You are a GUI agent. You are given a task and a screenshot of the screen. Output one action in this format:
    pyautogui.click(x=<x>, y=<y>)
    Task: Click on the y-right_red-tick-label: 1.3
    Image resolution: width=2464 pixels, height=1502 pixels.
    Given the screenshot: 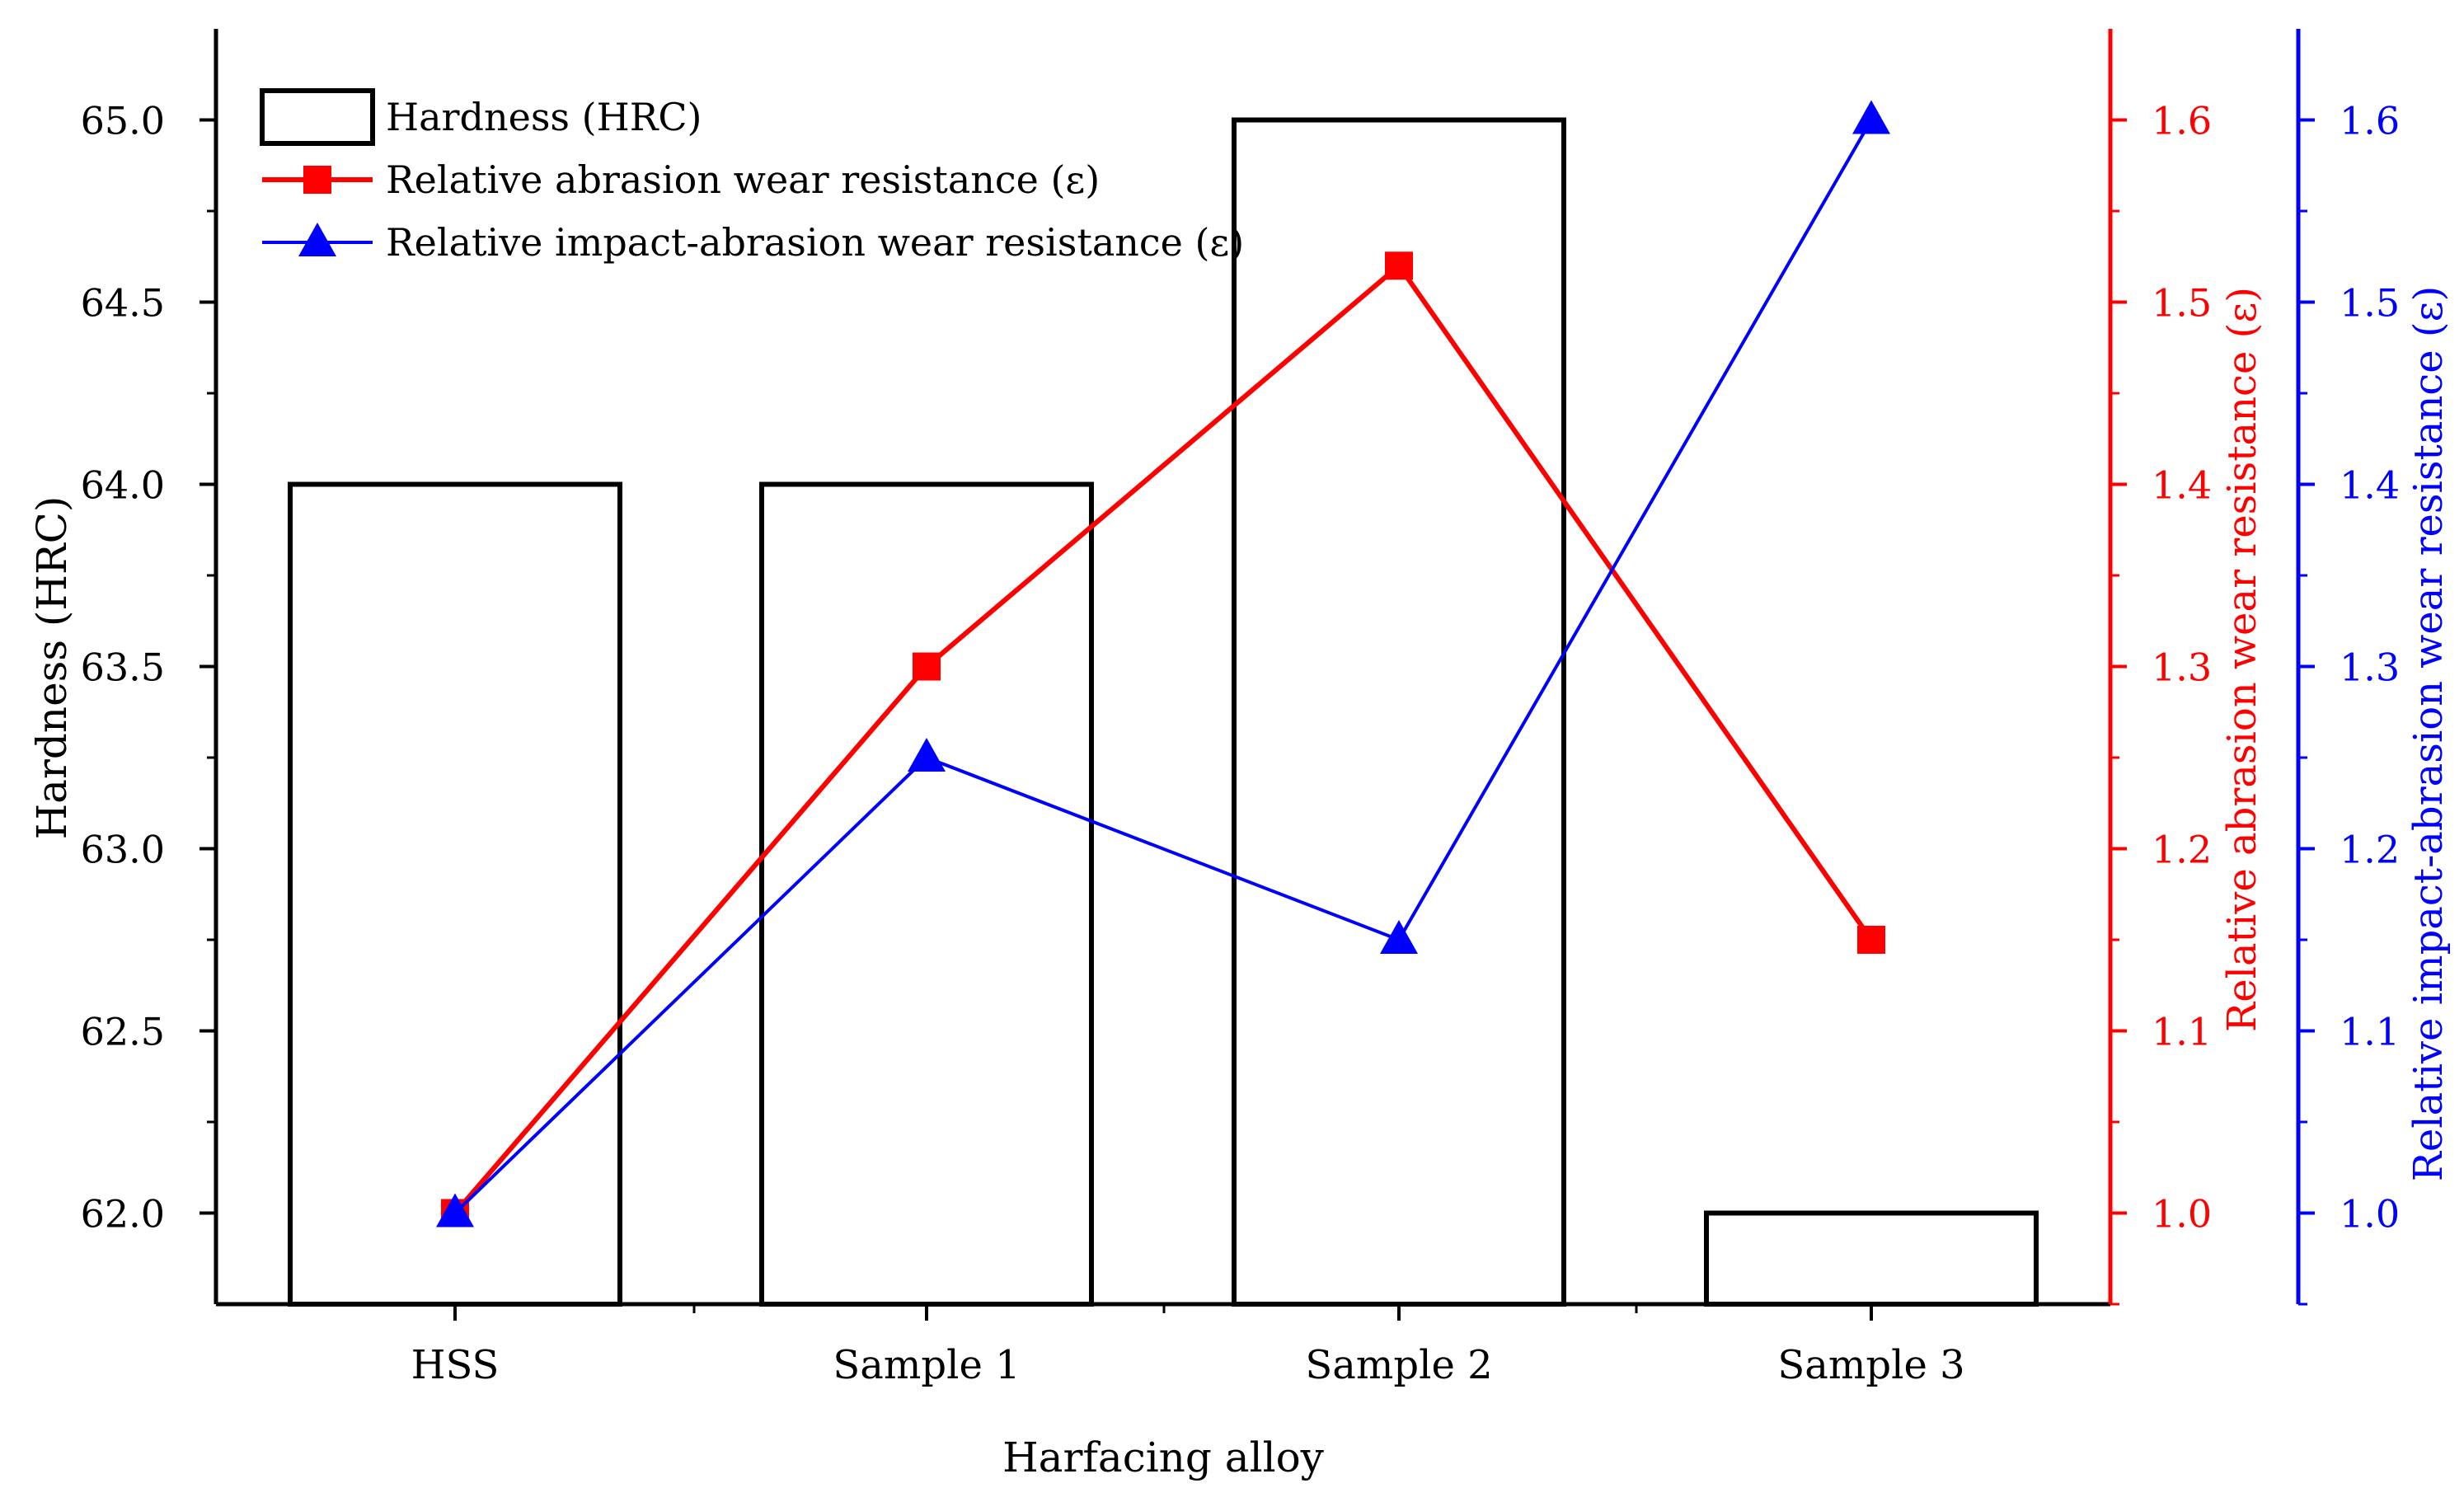 What is the action you would take?
    pyautogui.click(x=2182, y=668)
    